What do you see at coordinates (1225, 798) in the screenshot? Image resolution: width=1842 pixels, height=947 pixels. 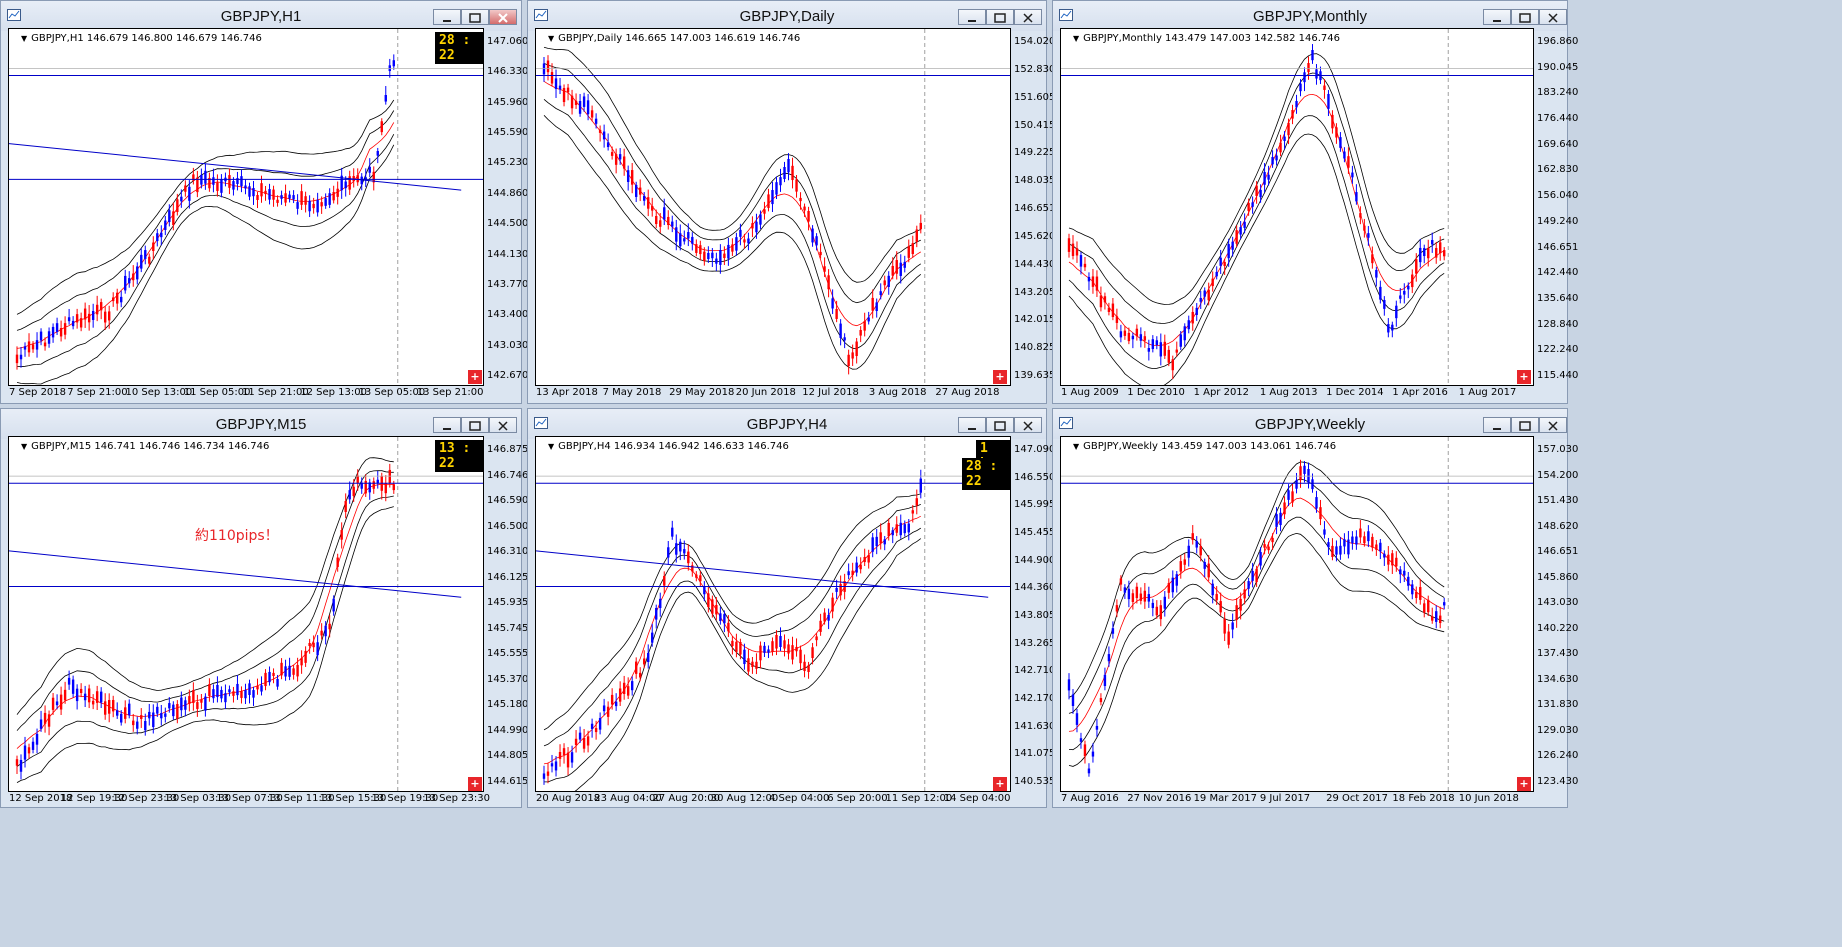 I see `time-scale-label: 19 Mar 2017` at bounding box center [1225, 798].